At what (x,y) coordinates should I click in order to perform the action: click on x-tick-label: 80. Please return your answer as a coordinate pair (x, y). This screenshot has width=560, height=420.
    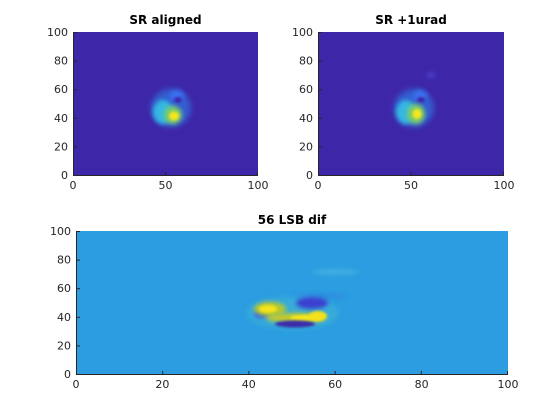
    Looking at the image, I should click on (422, 384).